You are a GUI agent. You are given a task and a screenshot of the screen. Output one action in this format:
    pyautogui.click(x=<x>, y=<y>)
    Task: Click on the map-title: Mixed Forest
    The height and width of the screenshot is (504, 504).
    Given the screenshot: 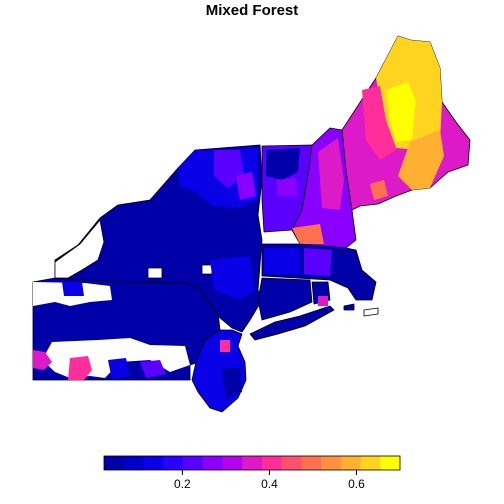 What is the action you would take?
    pyautogui.click(x=252, y=10)
    